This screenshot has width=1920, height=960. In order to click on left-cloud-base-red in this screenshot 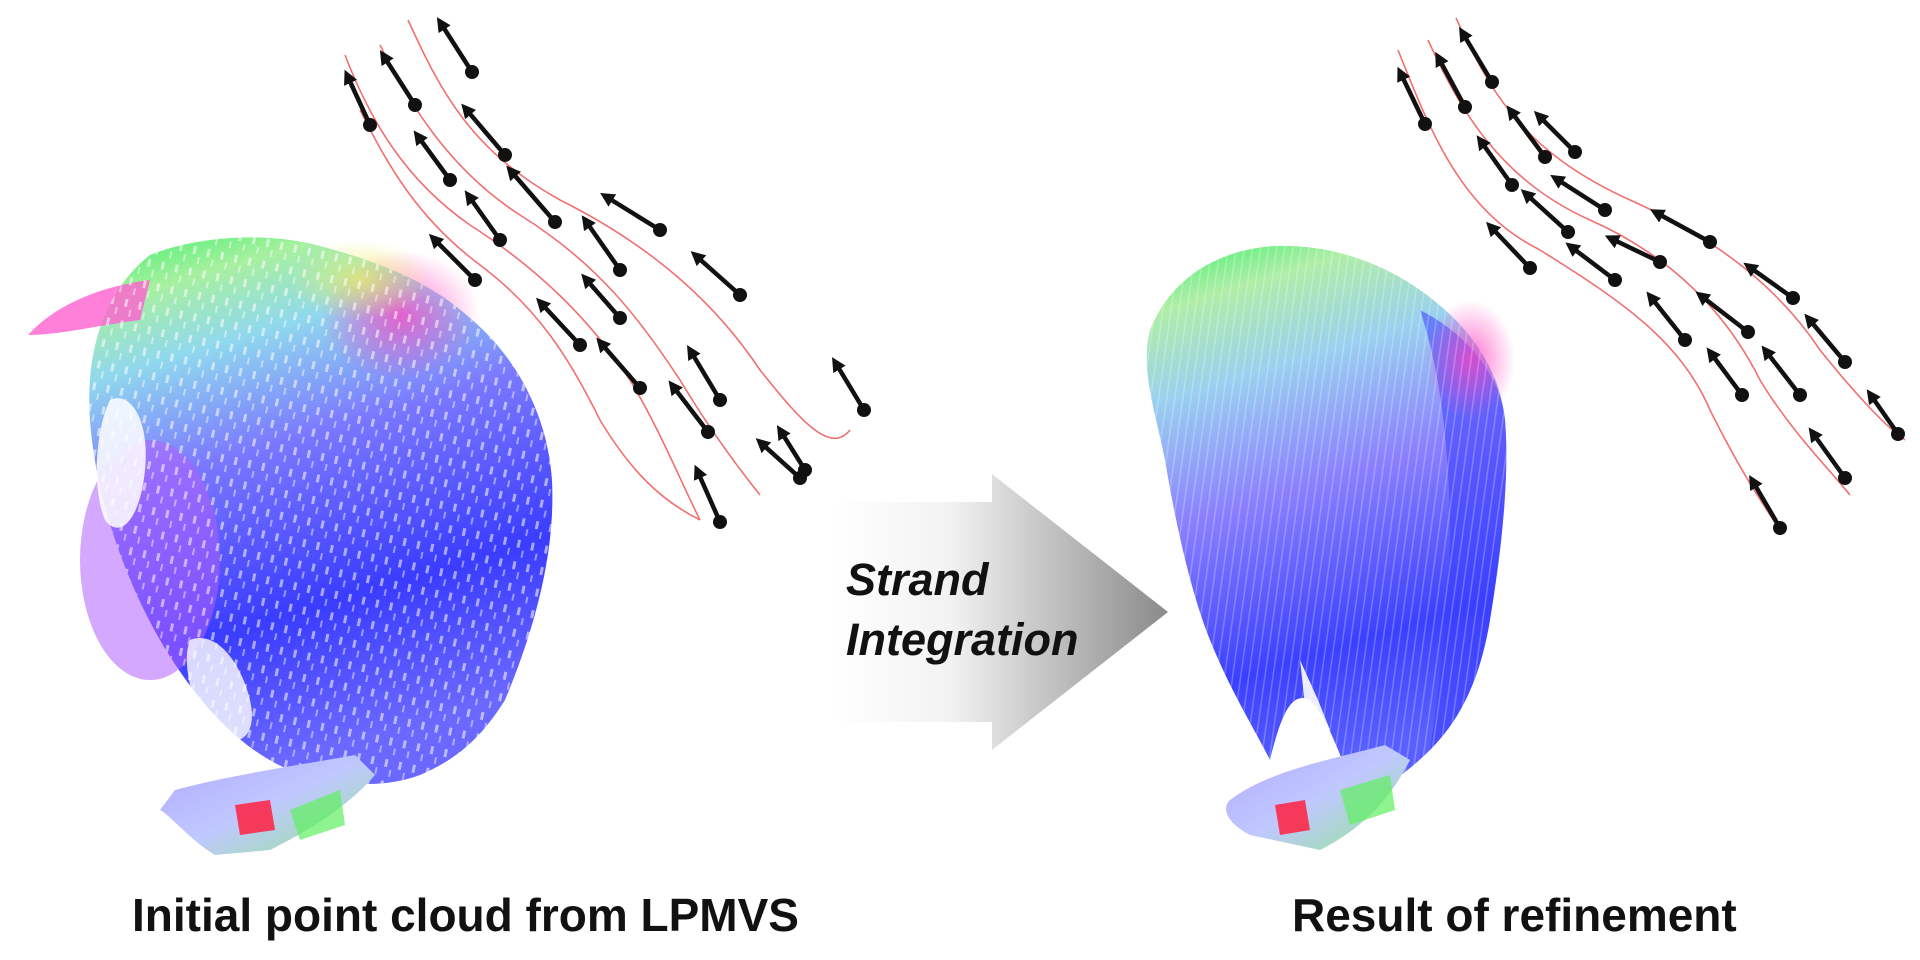, I will do `click(255, 817)`.